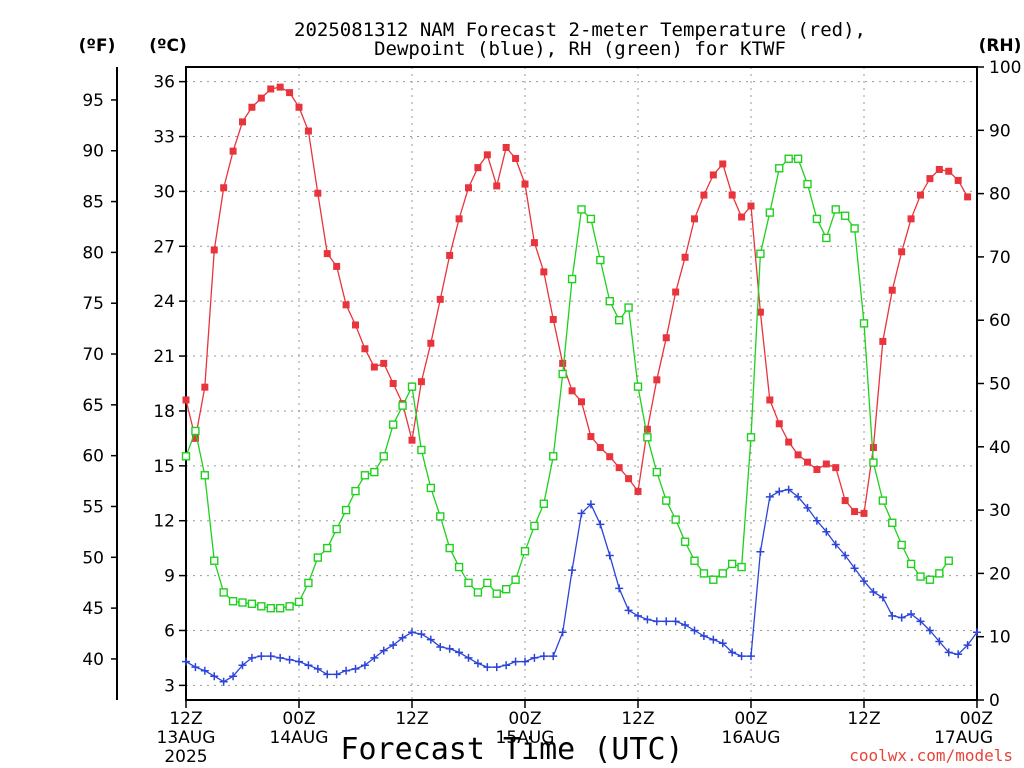  Describe the element at coordinates (164, 83) in the screenshot. I see `celsius-tick-label: 36` at that location.